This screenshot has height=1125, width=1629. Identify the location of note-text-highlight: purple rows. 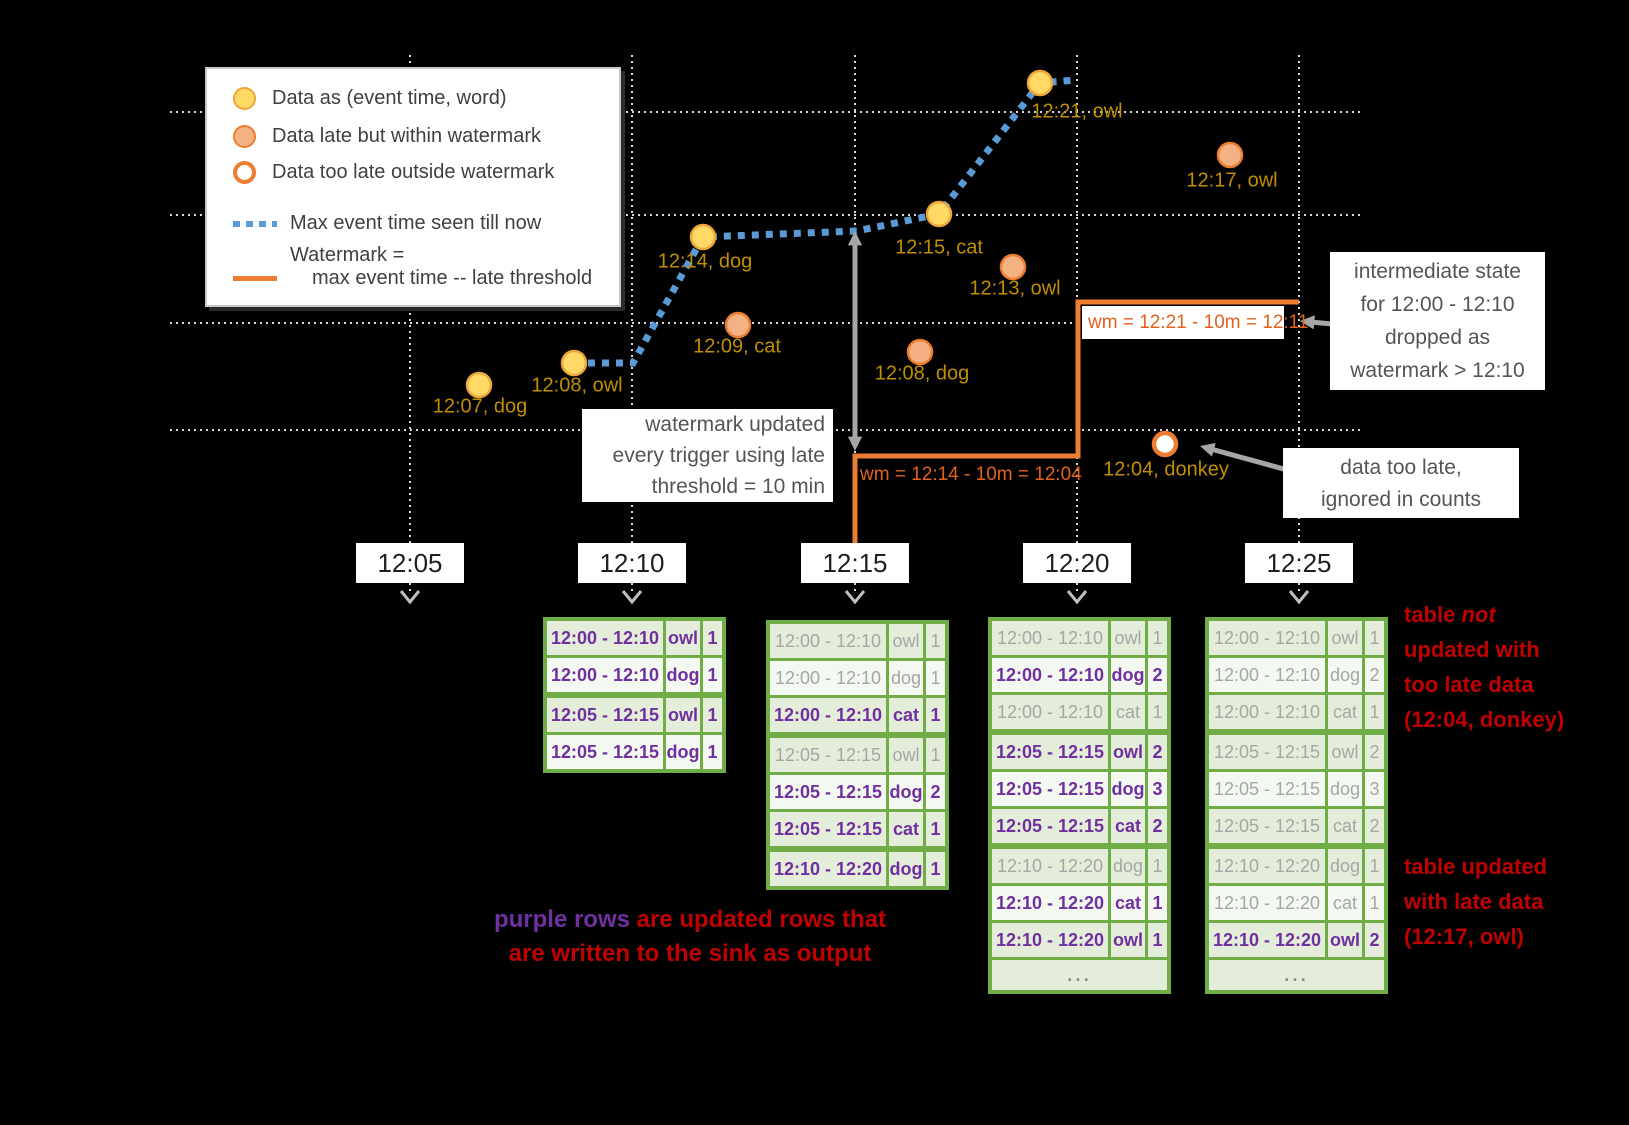
(561, 919).